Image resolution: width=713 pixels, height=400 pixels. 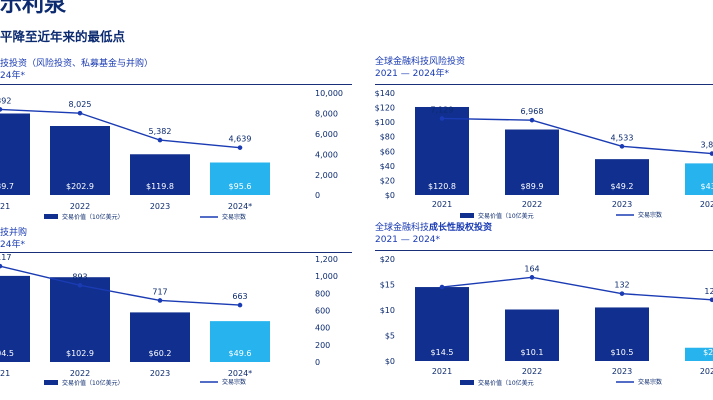 I want to click on line-value-label: 893, so click(x=79, y=276).